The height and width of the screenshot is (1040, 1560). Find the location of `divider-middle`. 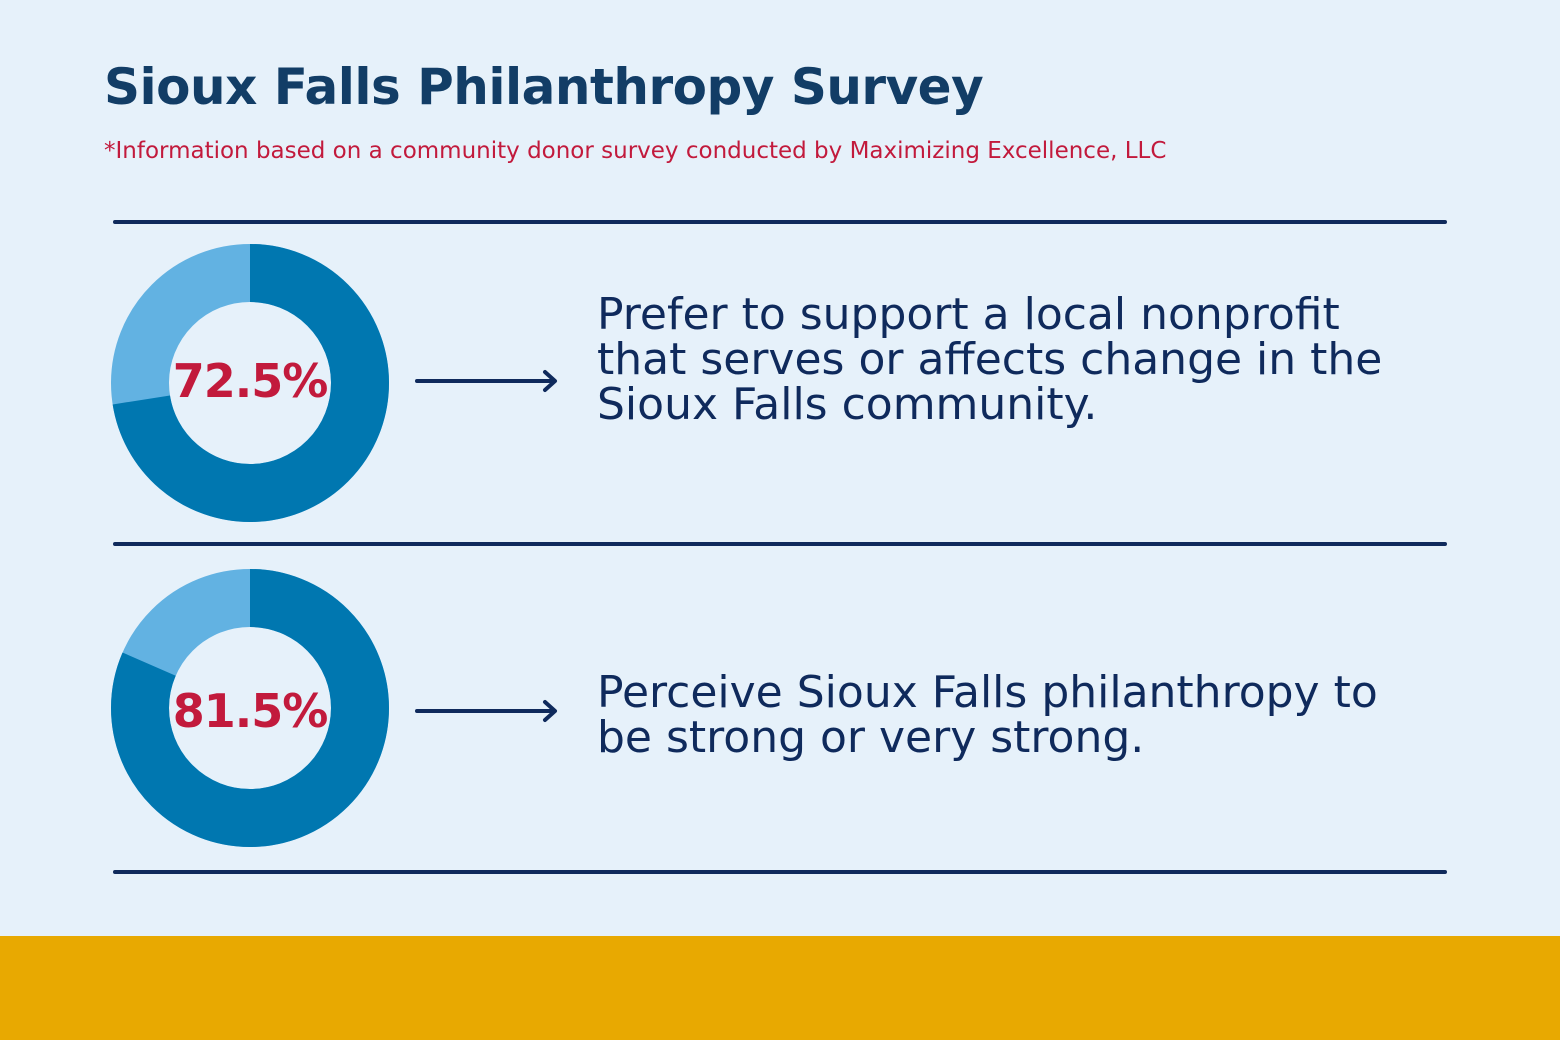

divider-middle is located at coordinates (780, 544).